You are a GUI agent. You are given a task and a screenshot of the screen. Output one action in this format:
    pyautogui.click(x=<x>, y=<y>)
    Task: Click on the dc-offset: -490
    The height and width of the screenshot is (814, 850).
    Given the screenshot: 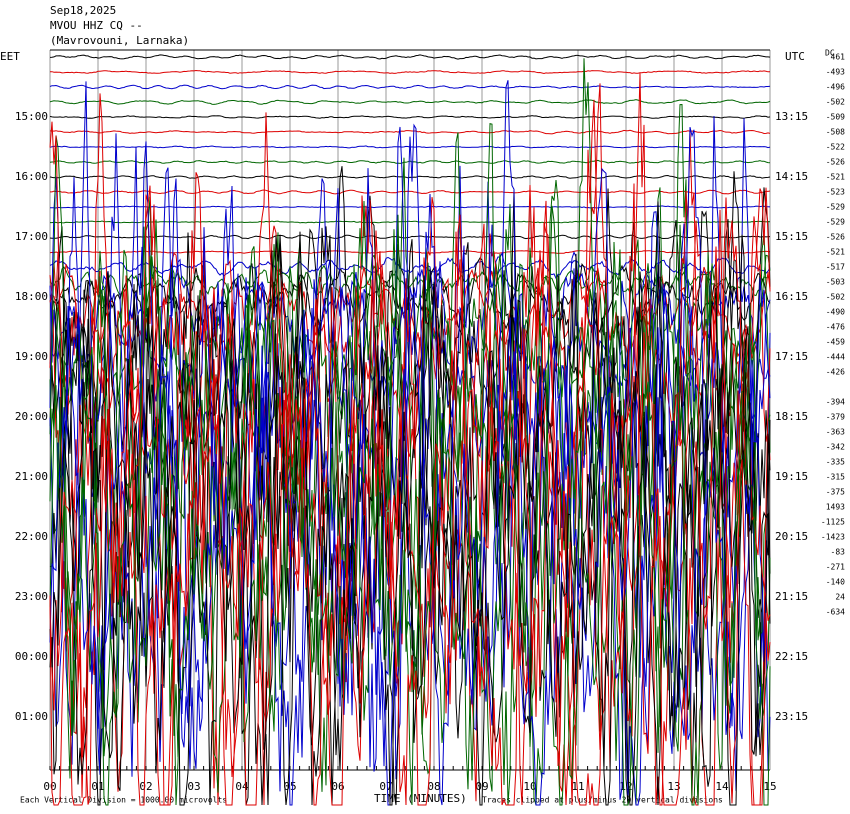 What is the action you would take?
    pyautogui.click(x=835, y=312)
    